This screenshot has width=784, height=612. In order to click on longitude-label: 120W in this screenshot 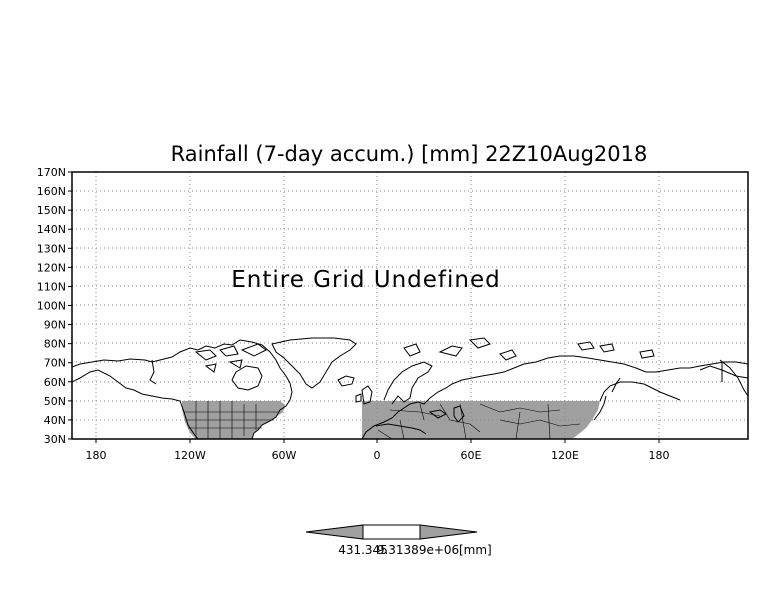, I will do `click(190, 455)`.